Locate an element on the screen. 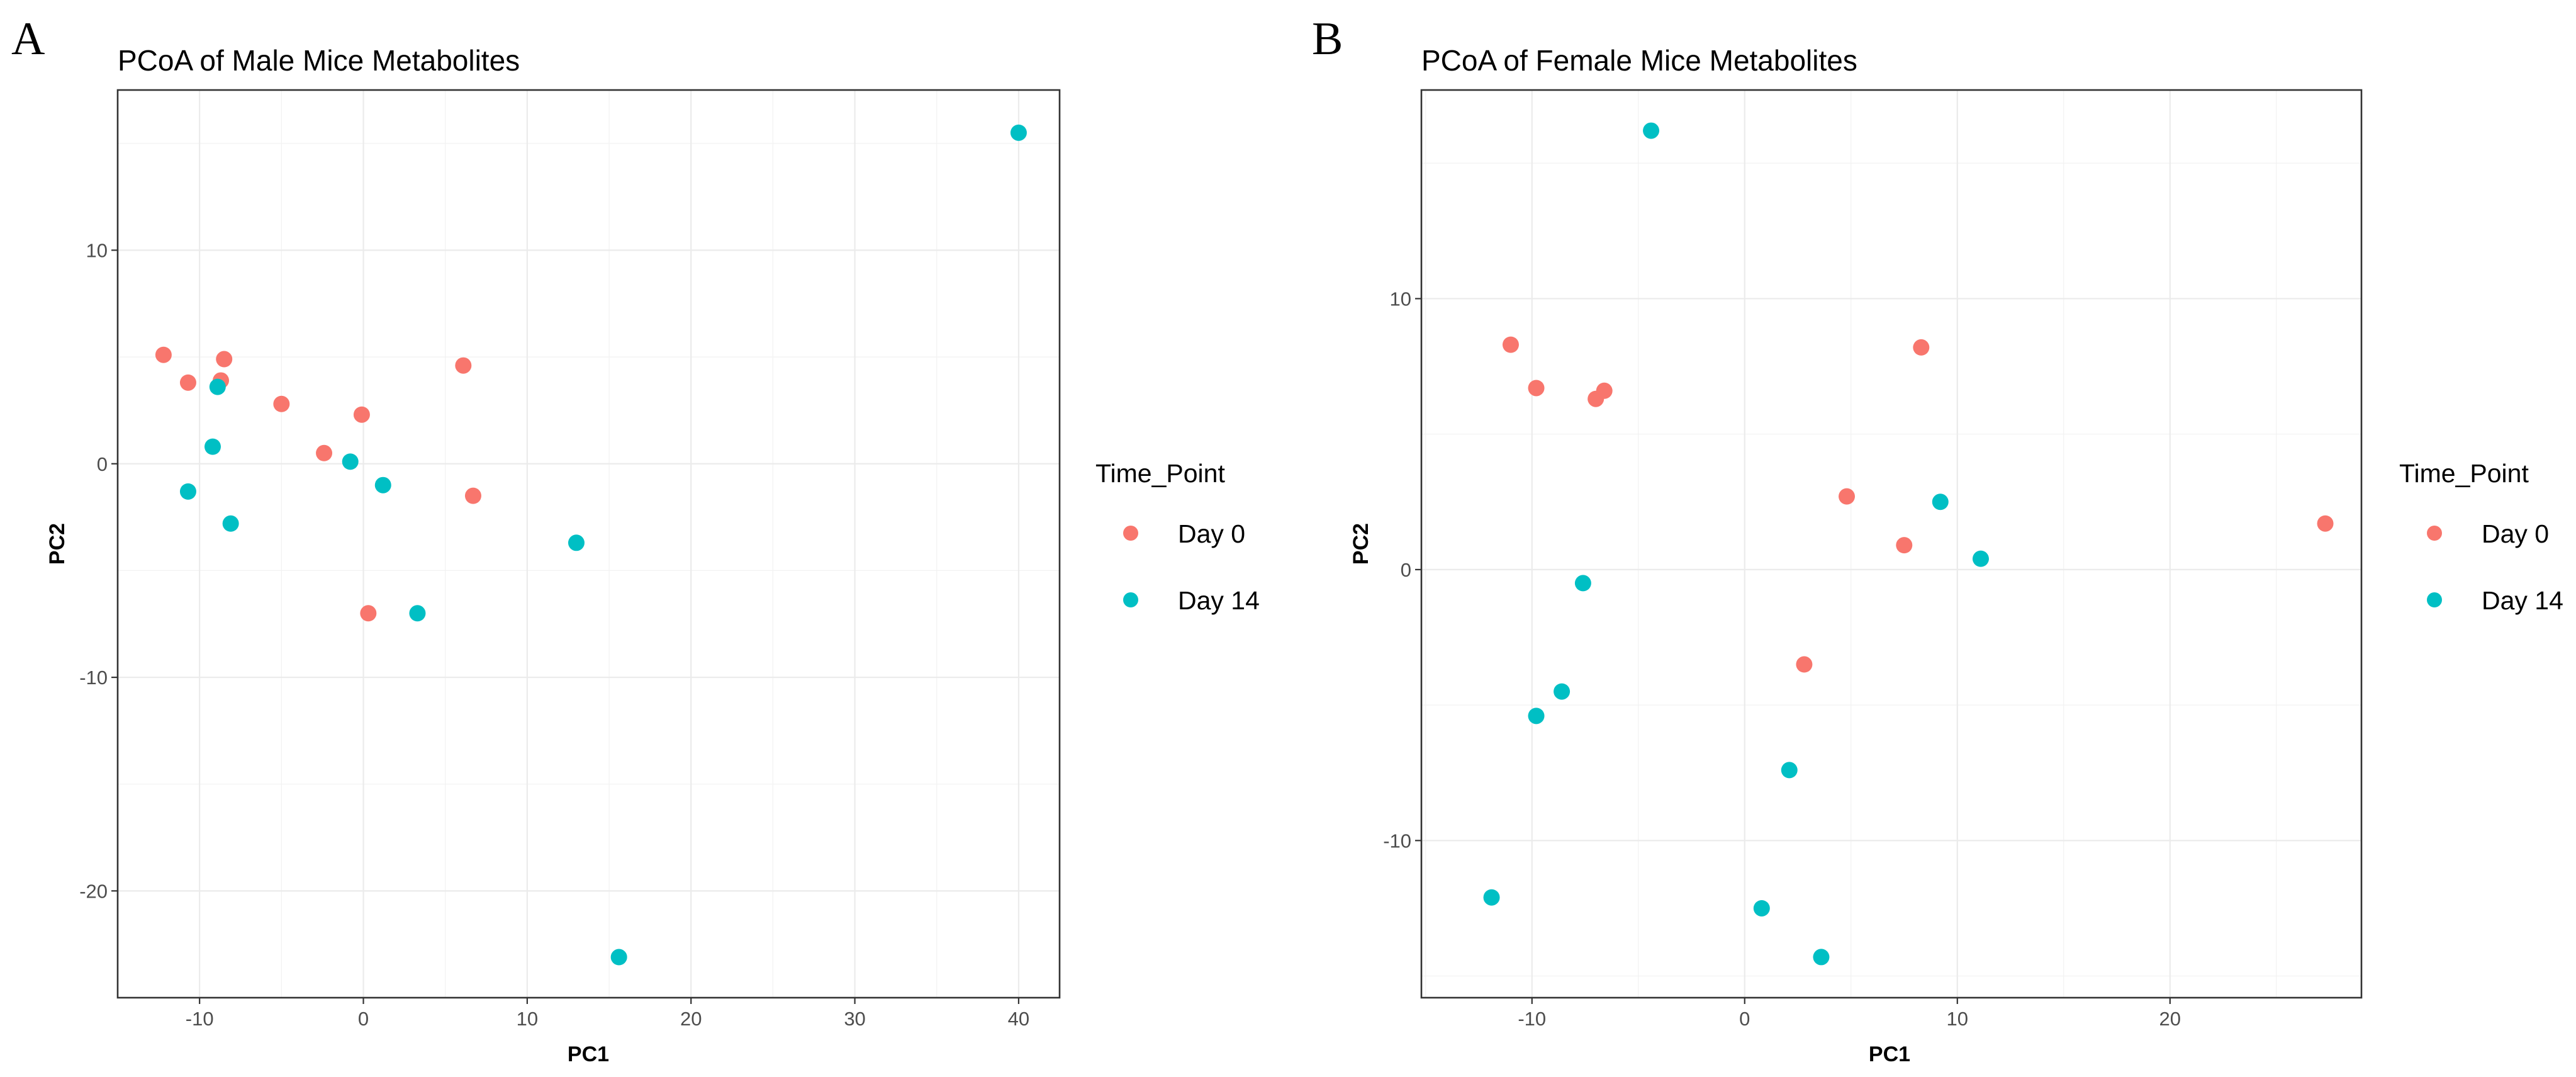  legend-label-day0-male: Day 0 is located at coordinates (1211, 533).